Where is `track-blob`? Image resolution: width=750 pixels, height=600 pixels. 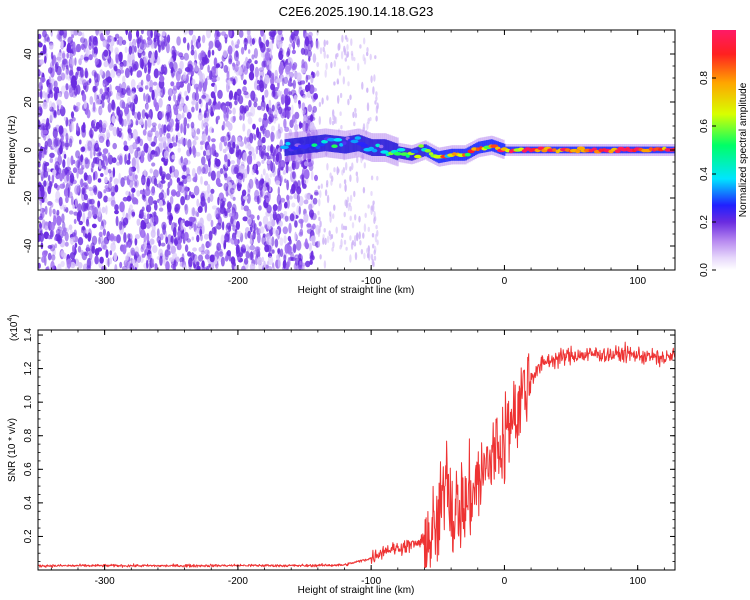 track-blob is located at coordinates (554, 150).